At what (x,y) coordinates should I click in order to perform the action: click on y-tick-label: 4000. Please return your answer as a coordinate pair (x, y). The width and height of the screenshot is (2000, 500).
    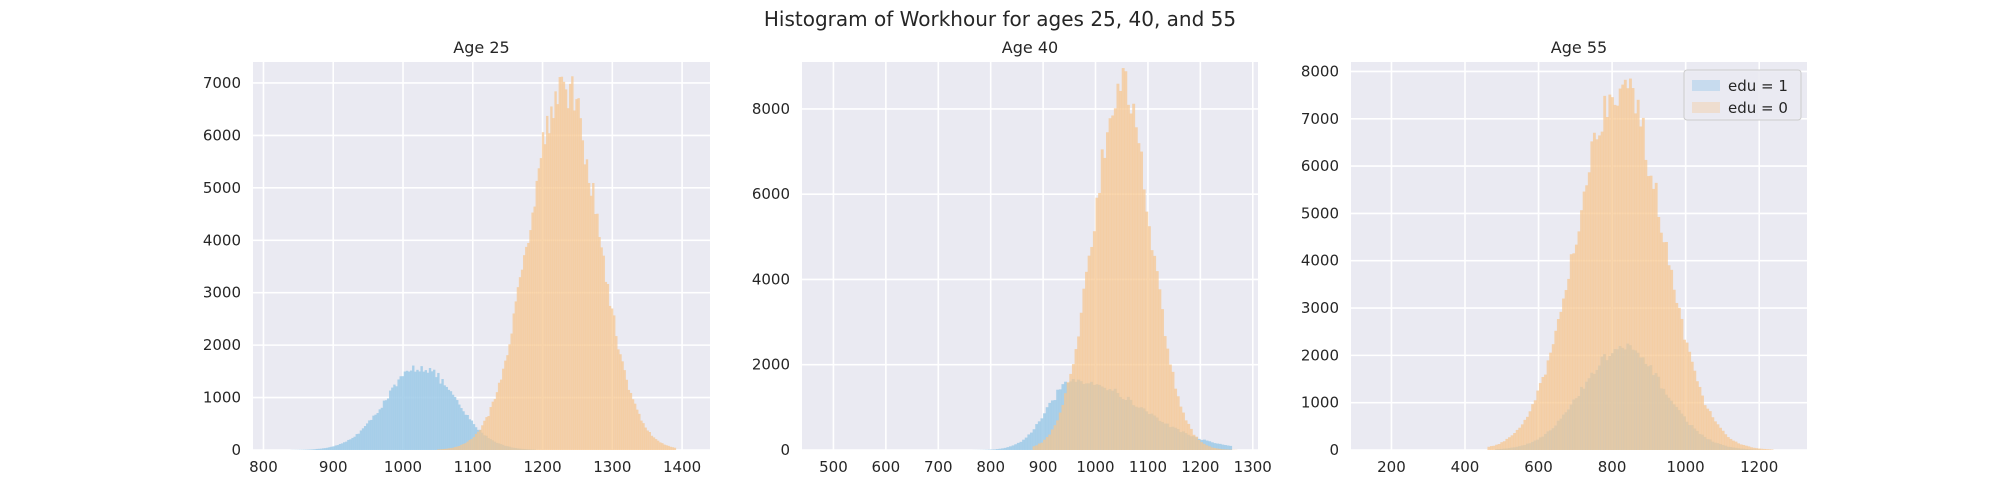
    Looking at the image, I should click on (1320, 261).